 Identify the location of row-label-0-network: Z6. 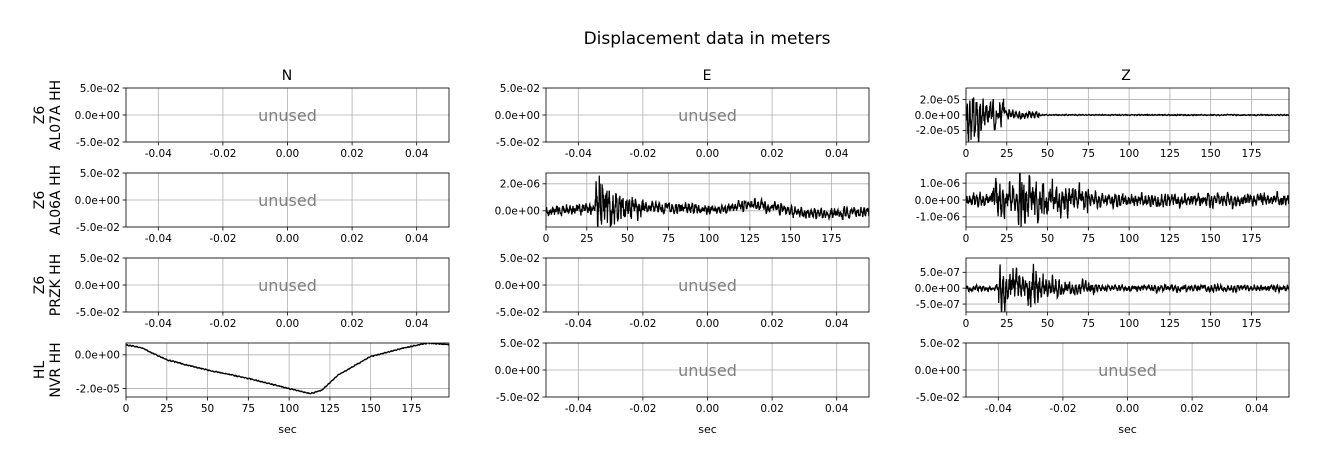
(40, 115).